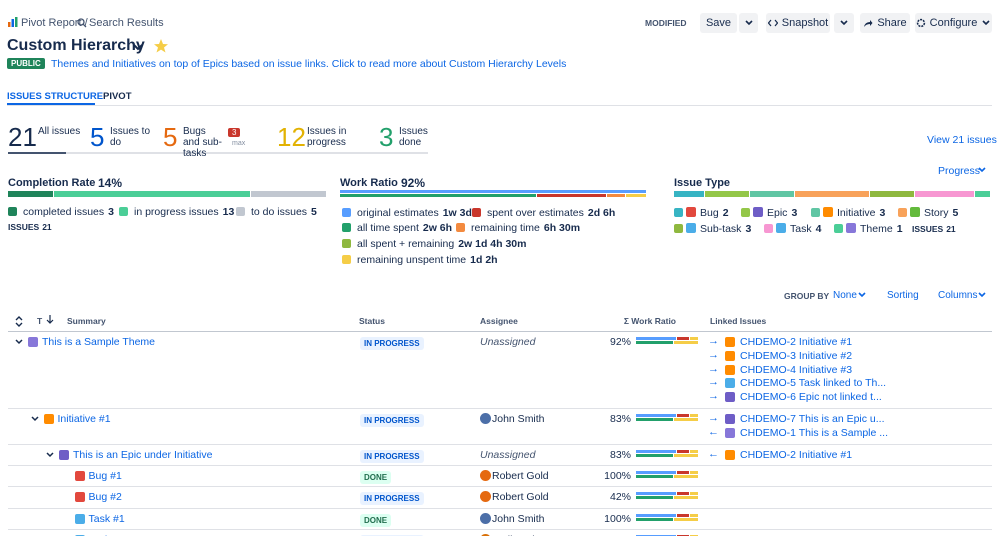  What do you see at coordinates (167, 194) in the screenshot?
I see `completion-bar` at bounding box center [167, 194].